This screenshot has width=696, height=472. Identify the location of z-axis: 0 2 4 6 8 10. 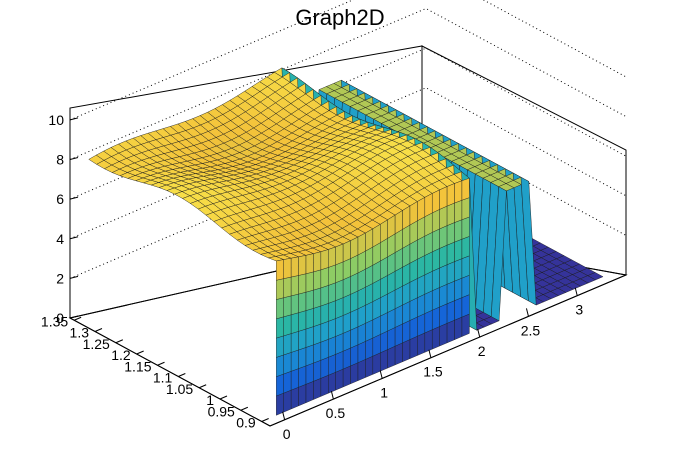
(63, 218).